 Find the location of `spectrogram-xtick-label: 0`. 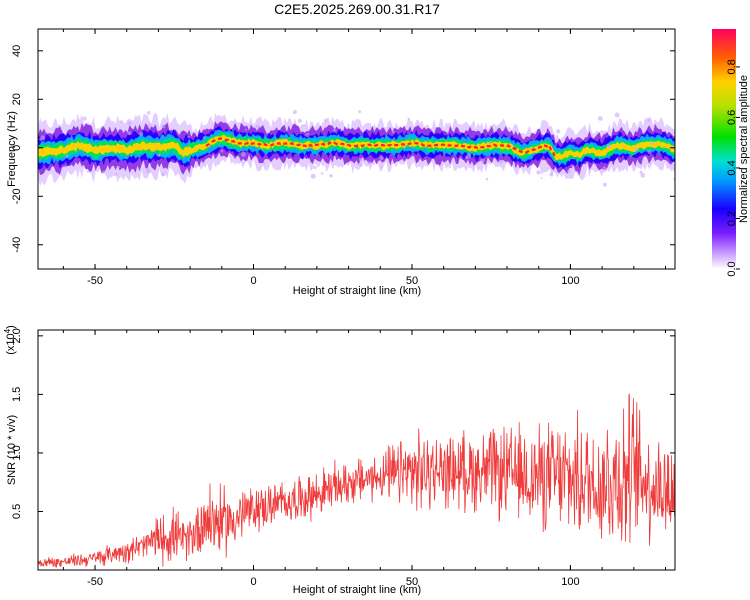

spectrogram-xtick-label: 0 is located at coordinates (253, 281).